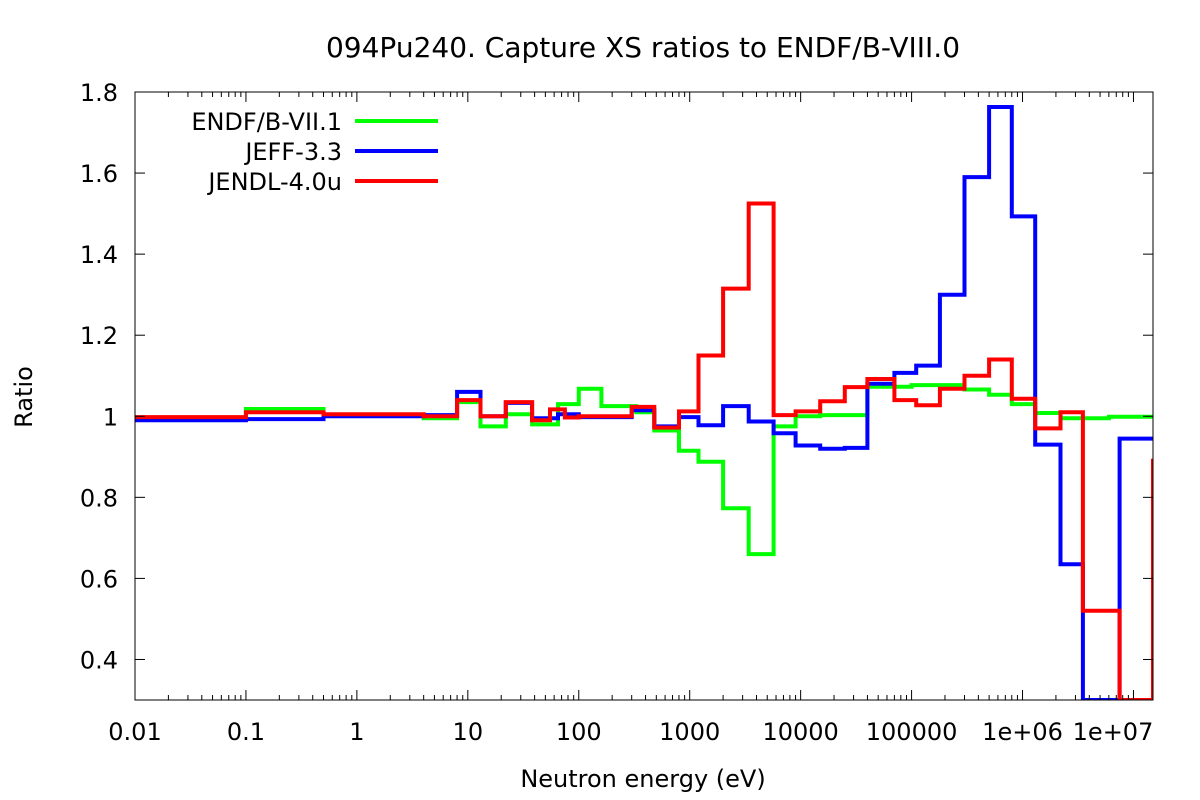 This screenshot has width=1200, height=800. Describe the element at coordinates (642, 779) in the screenshot. I see `x-axis-label: Neutron energy (eV)` at that location.